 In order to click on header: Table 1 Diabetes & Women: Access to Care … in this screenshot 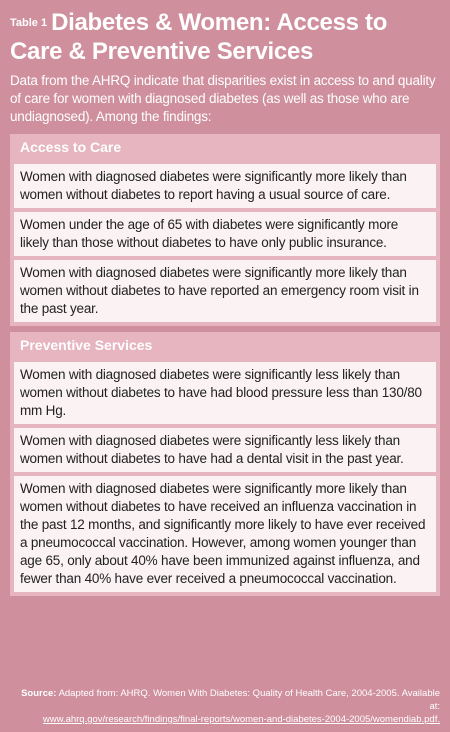, I will do `click(225, 37)`.